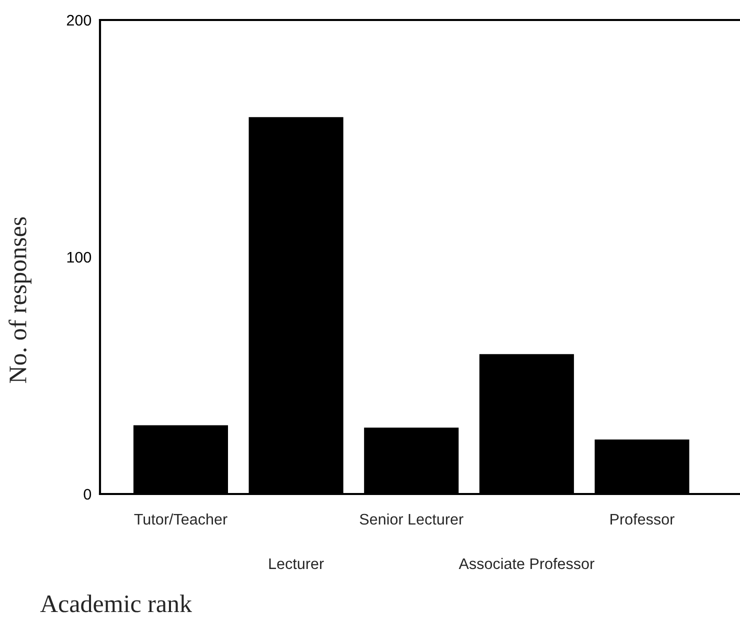 This screenshot has height=623, width=740. Describe the element at coordinates (526, 564) in the screenshot. I see `x-tick-label: Associate Professor` at that location.